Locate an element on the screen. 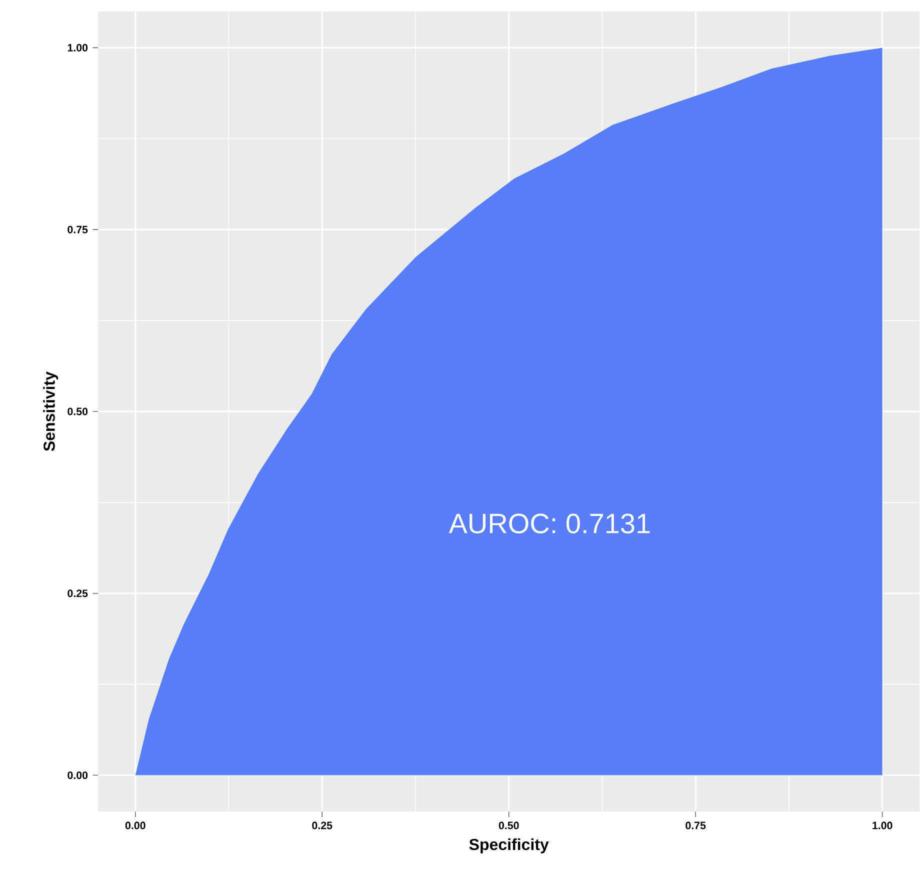 This screenshot has width=923, height=882. y-tick-label: 1.00 is located at coordinates (78, 48).